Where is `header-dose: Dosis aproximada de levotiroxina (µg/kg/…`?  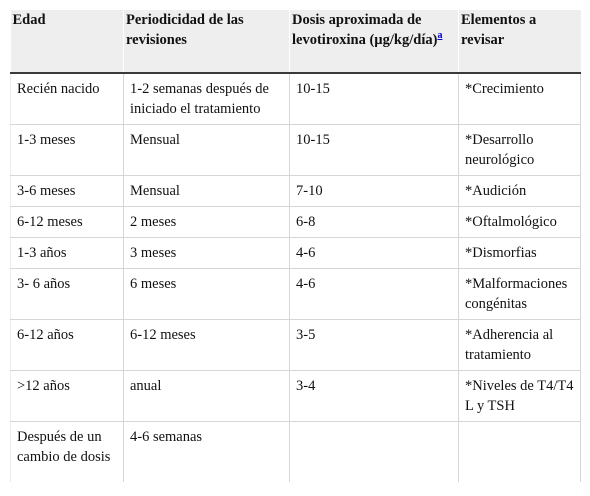 header-dose: Dosis aproximada de levotiroxina (µg/kg/… is located at coordinates (374, 42).